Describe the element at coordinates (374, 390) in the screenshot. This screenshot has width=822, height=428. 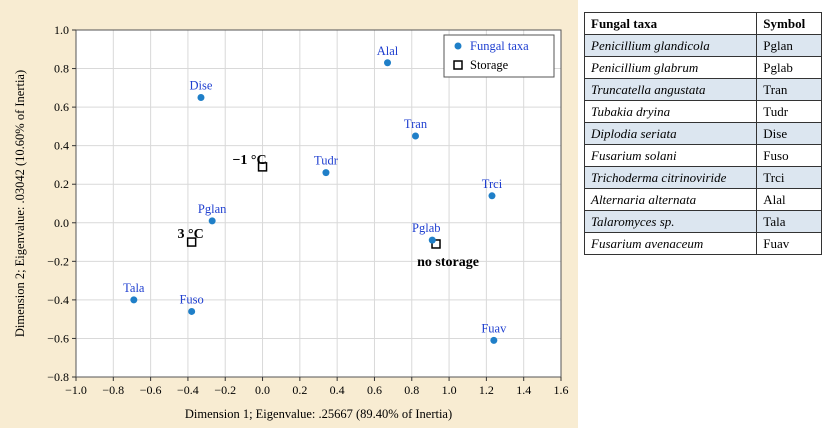
I see `x-tick-label: 0.6` at that location.